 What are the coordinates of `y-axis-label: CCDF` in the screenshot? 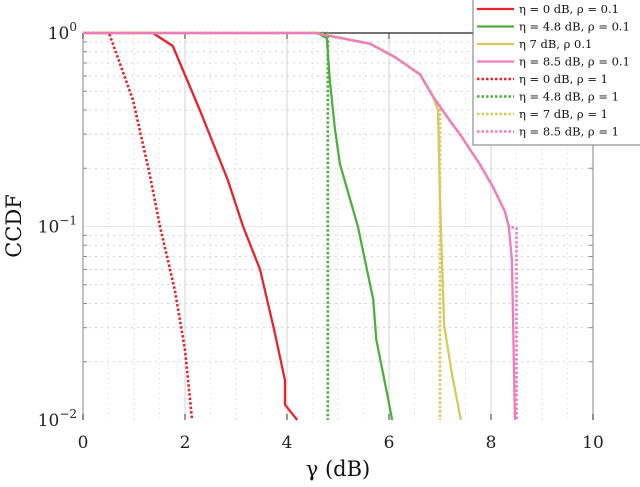 It's located at (14, 226).